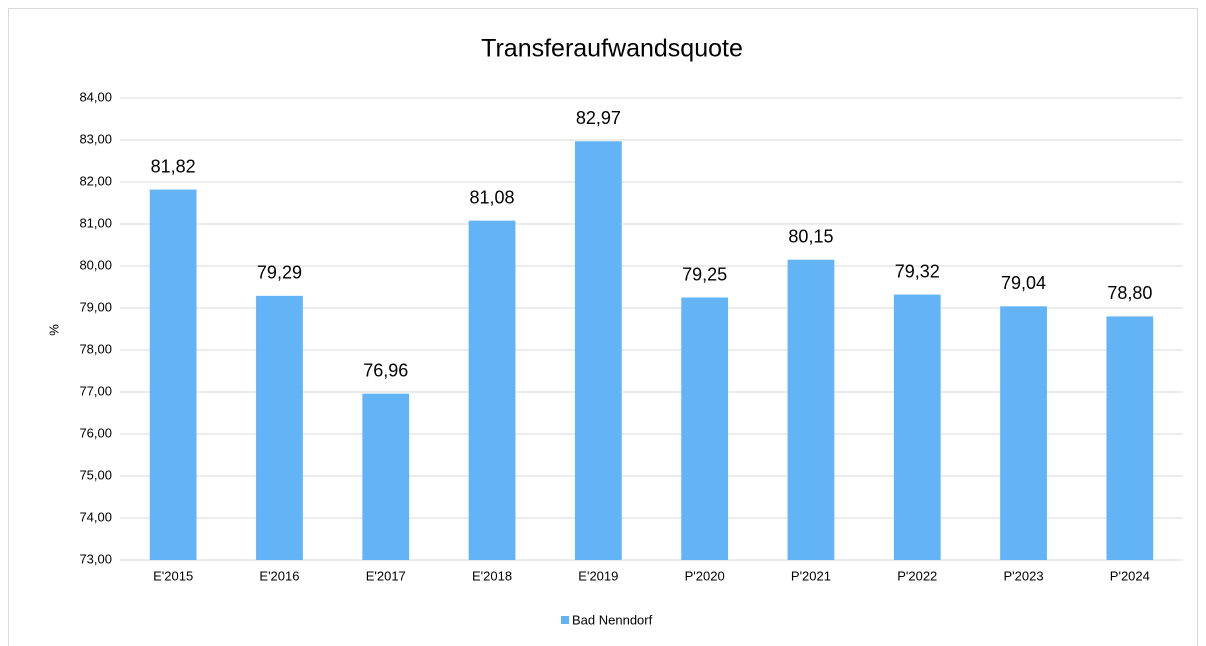 This screenshot has height=646, width=1206. Describe the element at coordinates (598, 118) in the screenshot. I see `data-label: 82,97` at that location.